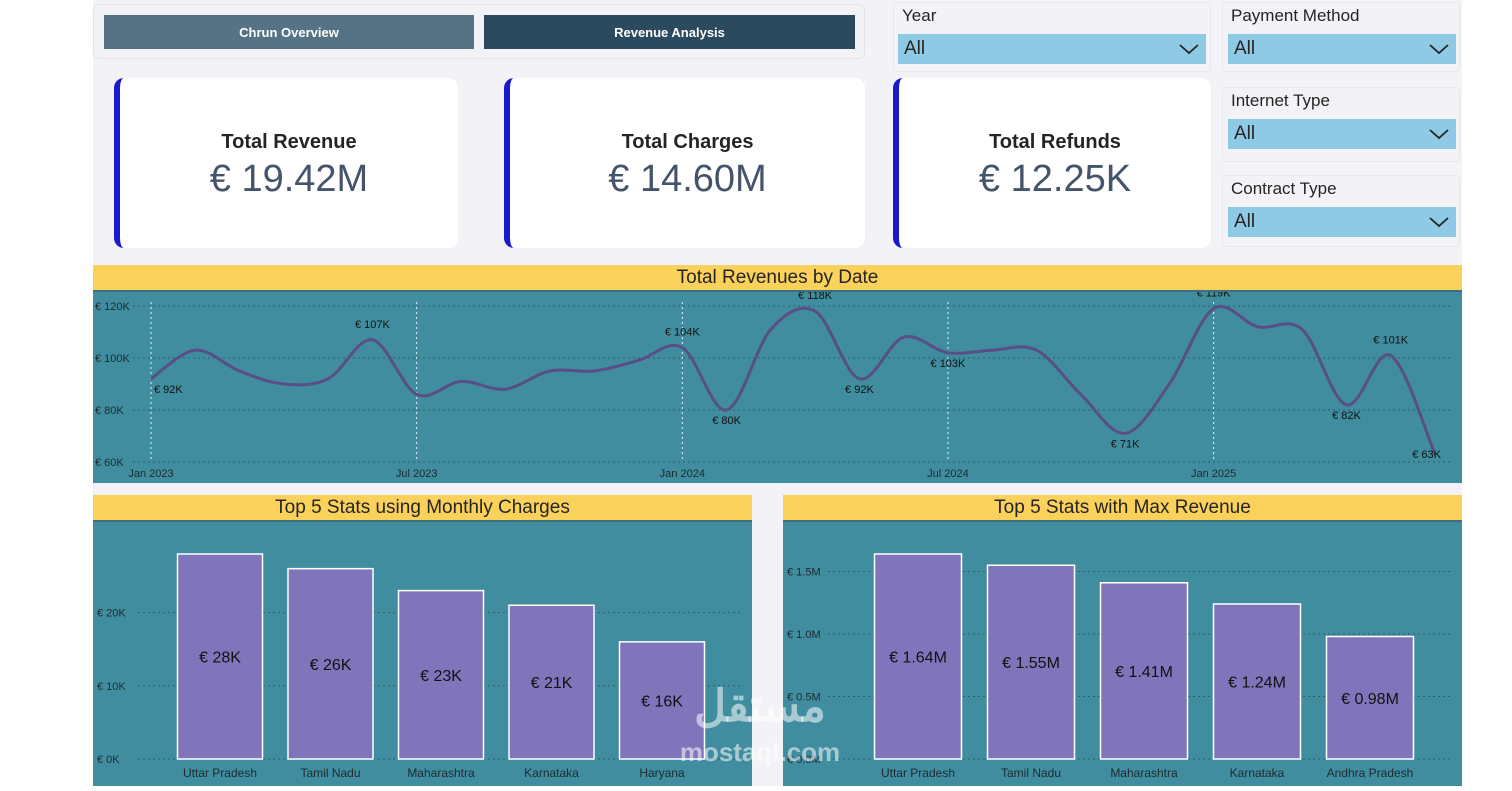 Image resolution: width=1512 pixels, height=791 pixels. What do you see at coordinates (113, 359) in the screenshot?
I see `y-tick-label: € 100K` at bounding box center [113, 359].